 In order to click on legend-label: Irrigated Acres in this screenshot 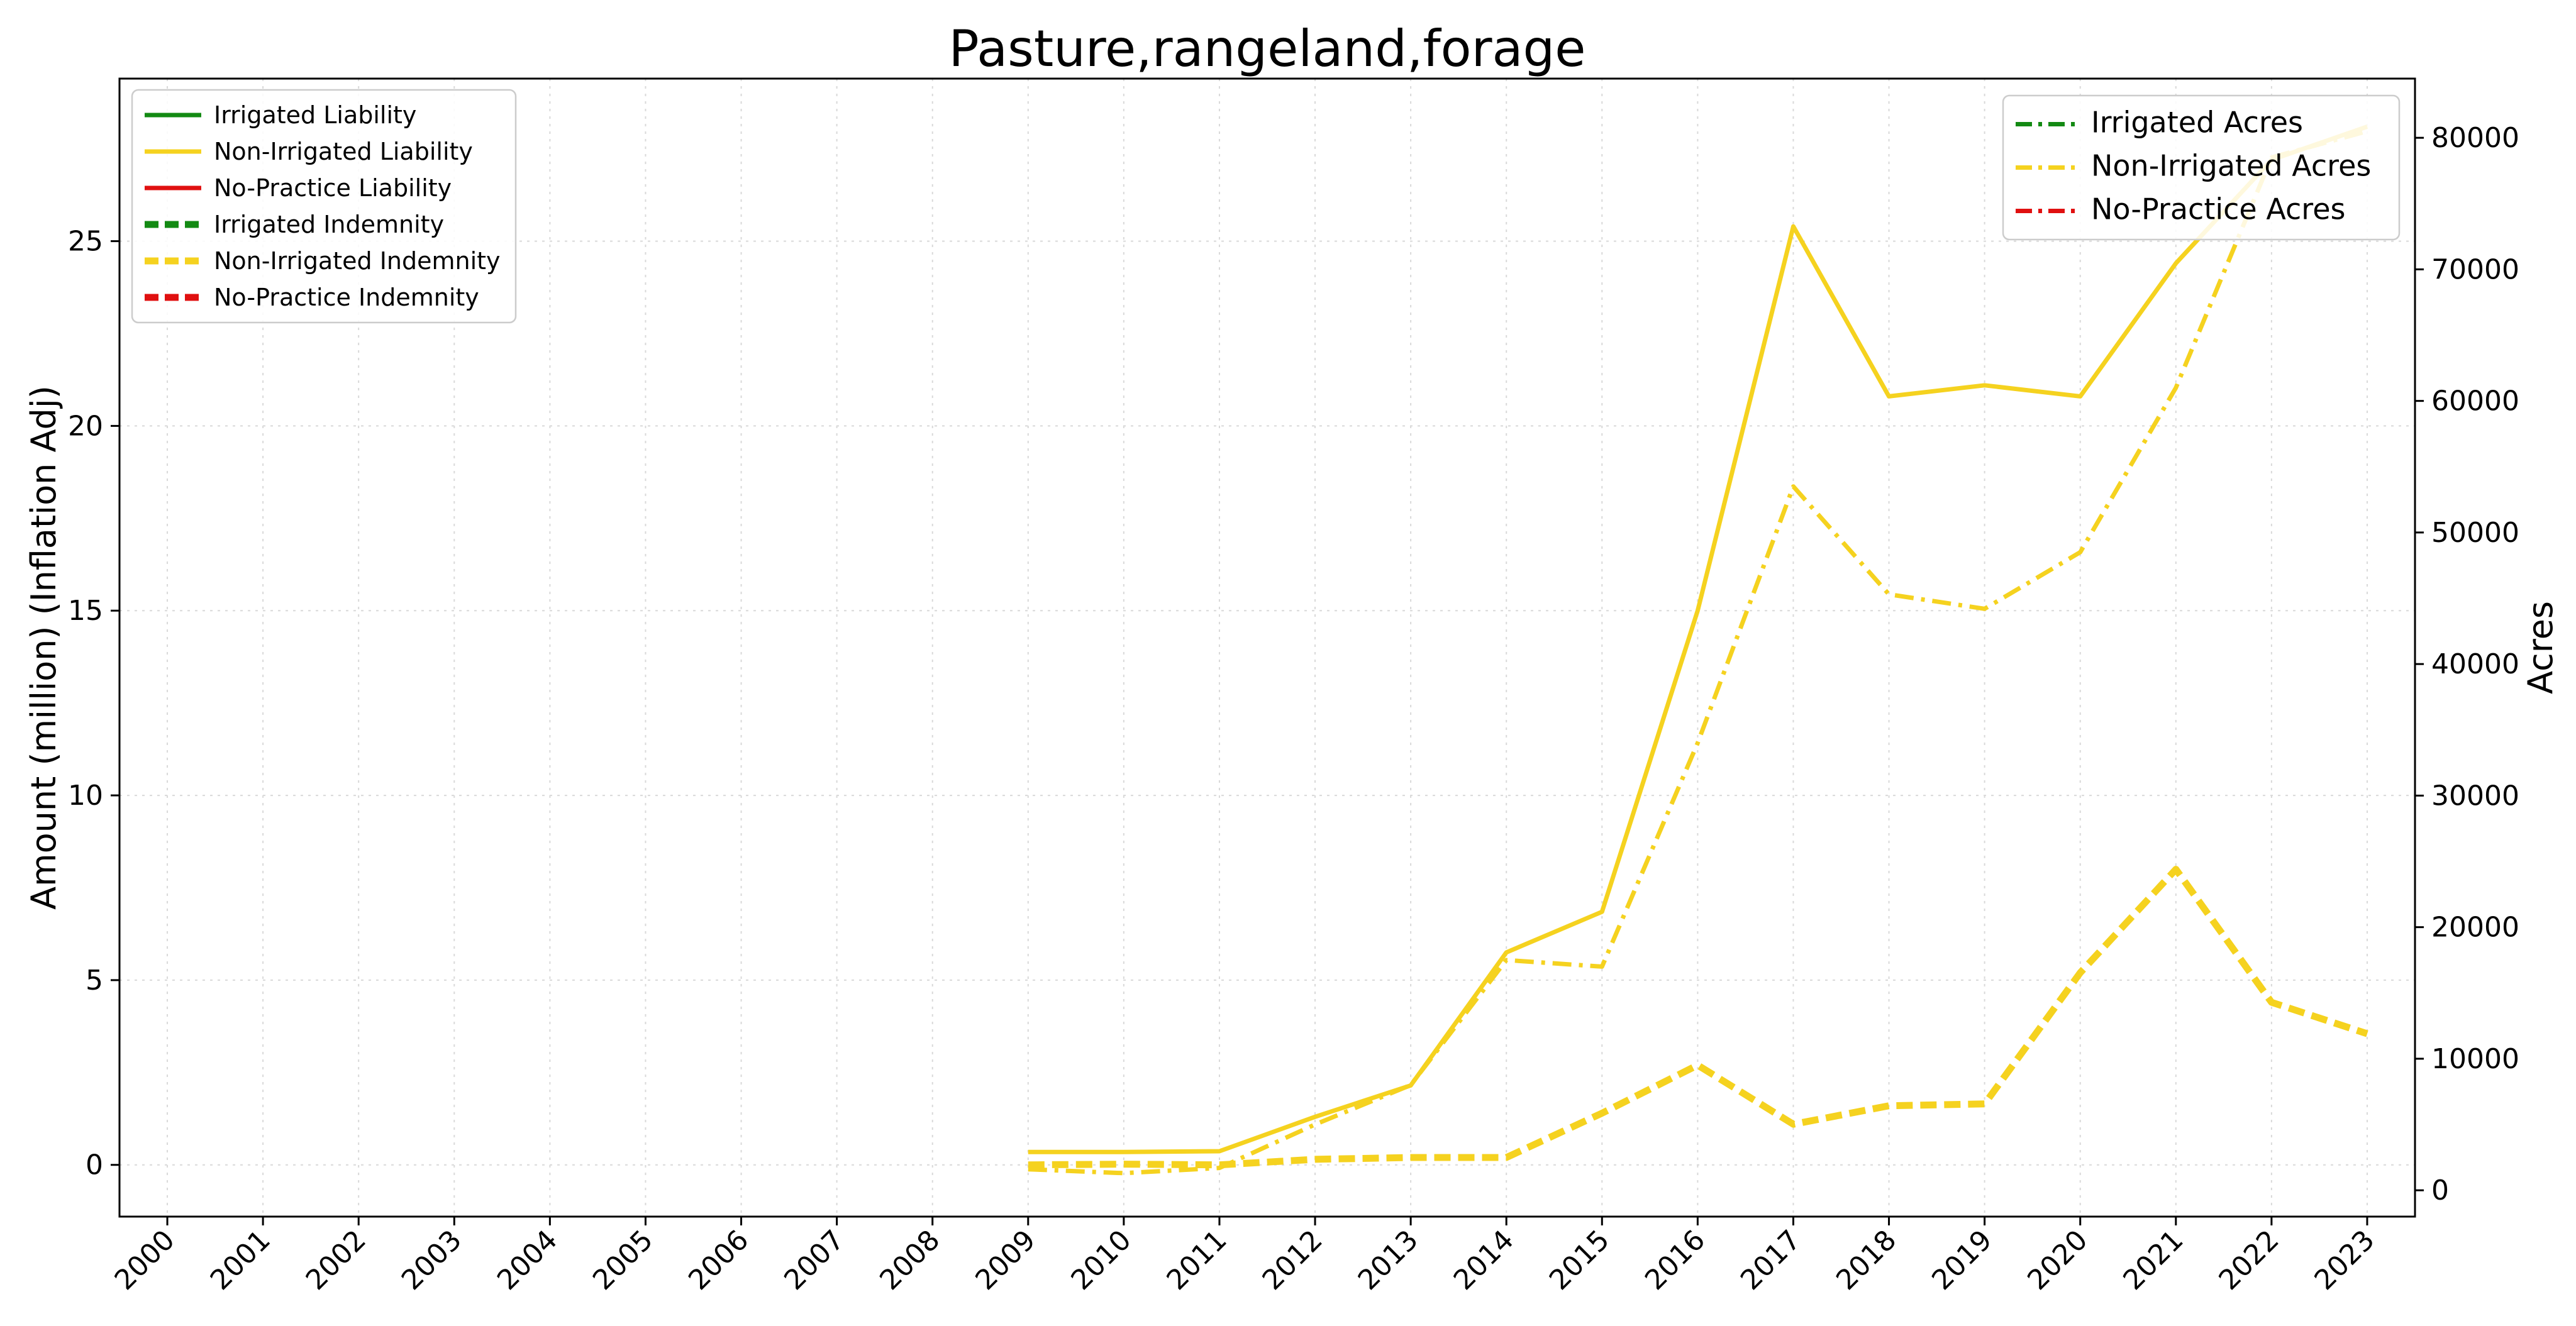, I will do `click(2197, 123)`.